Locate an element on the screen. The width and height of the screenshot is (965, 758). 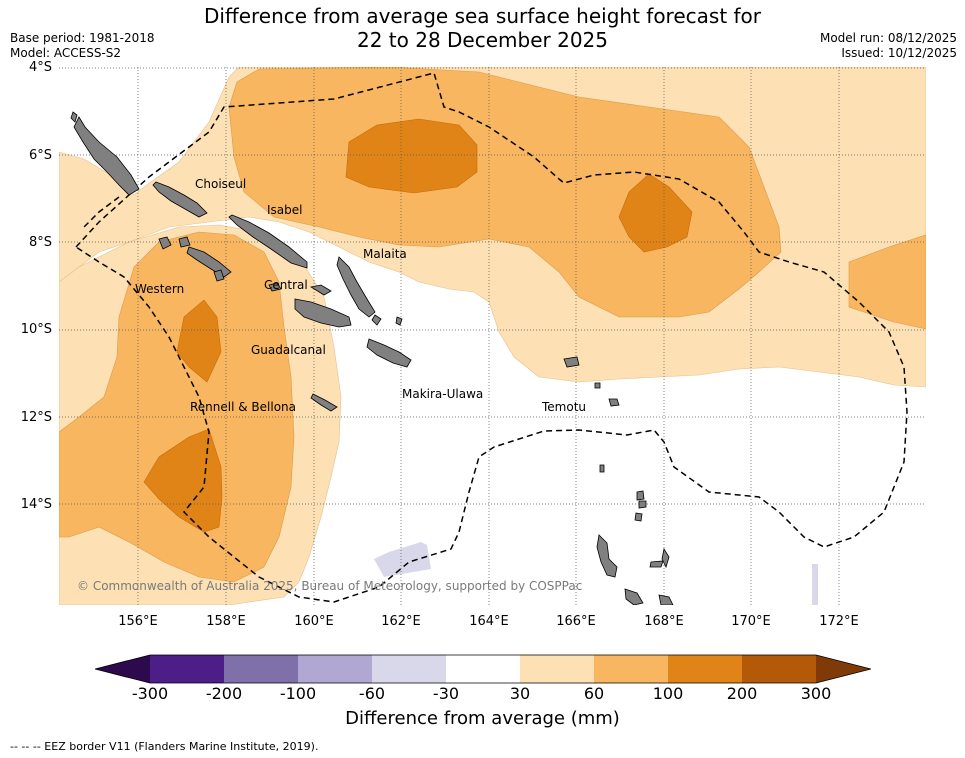
contour-60-100-east is located at coordinates (887, 282).